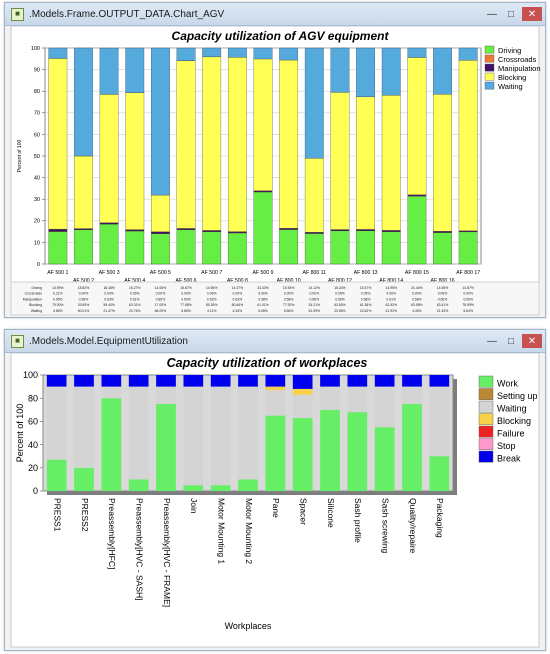 Image resolution: width=550 pixels, height=654 pixels. What do you see at coordinates (109, 299) in the screenshot?
I see `table-cell: 0.63%` at bounding box center [109, 299].